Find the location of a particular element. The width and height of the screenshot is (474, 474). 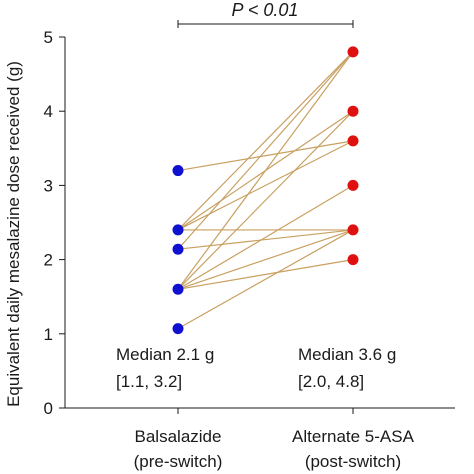

median-label-post: Median 3.6 g is located at coordinates (347, 354).